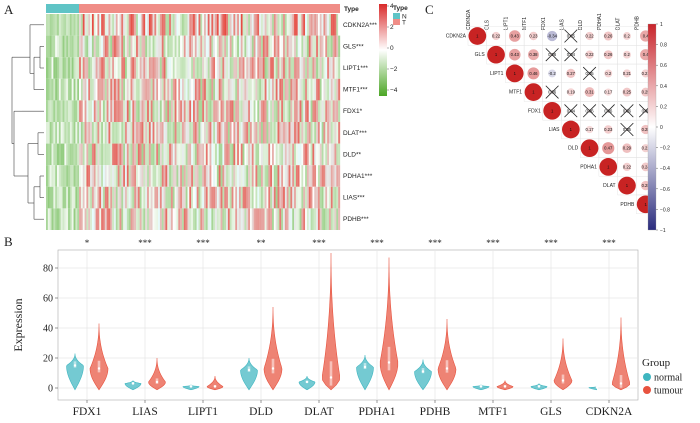  Describe the element at coordinates (551, 243) in the screenshot. I see `significance-marker: ***` at that location.